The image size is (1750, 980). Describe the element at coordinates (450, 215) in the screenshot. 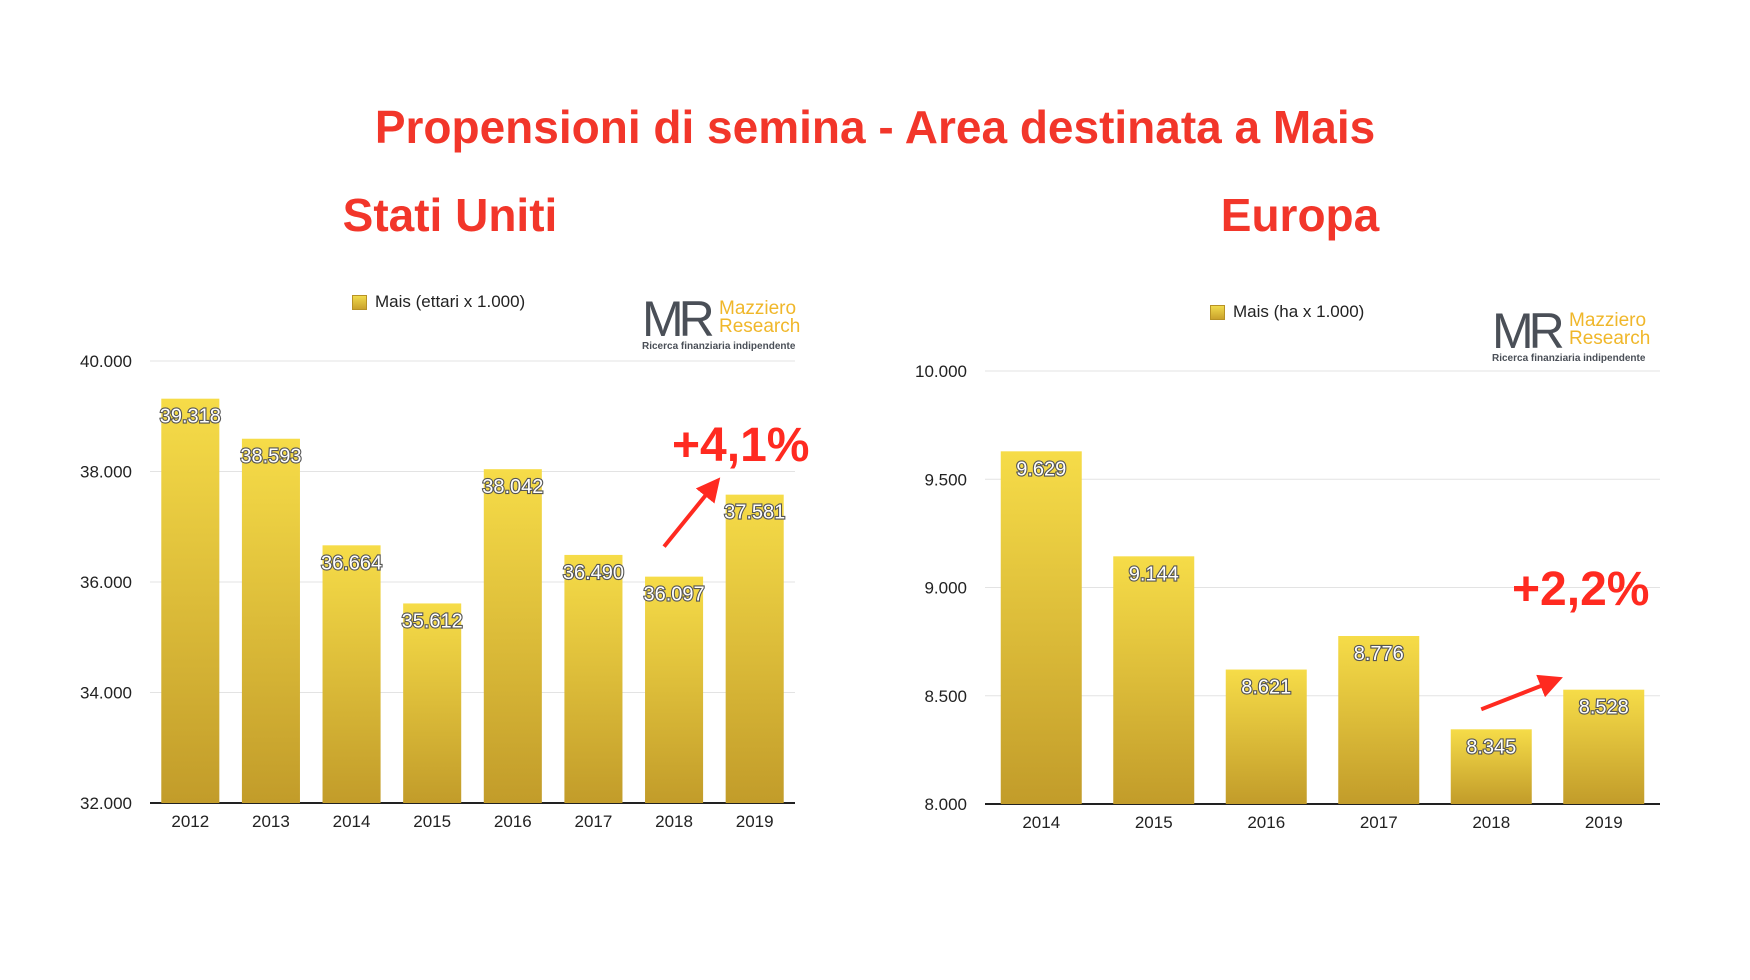

I see `chart-title-us: Stati Uniti` at that location.